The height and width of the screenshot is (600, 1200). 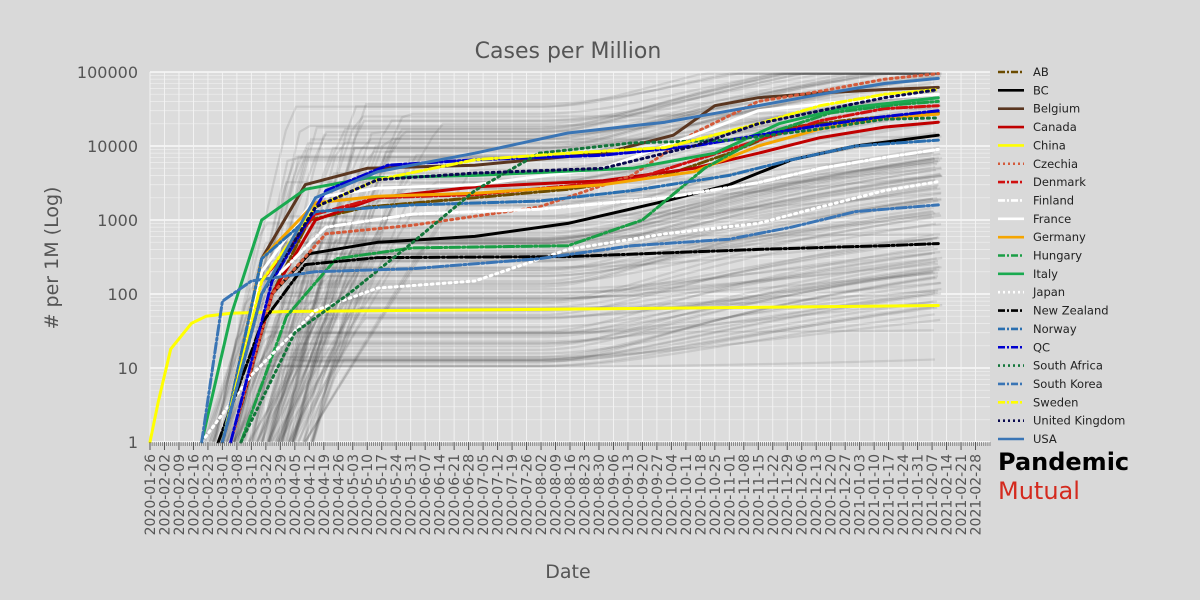 I want to click on x-tick-label: 2020-07-12, so click(x=499, y=494).